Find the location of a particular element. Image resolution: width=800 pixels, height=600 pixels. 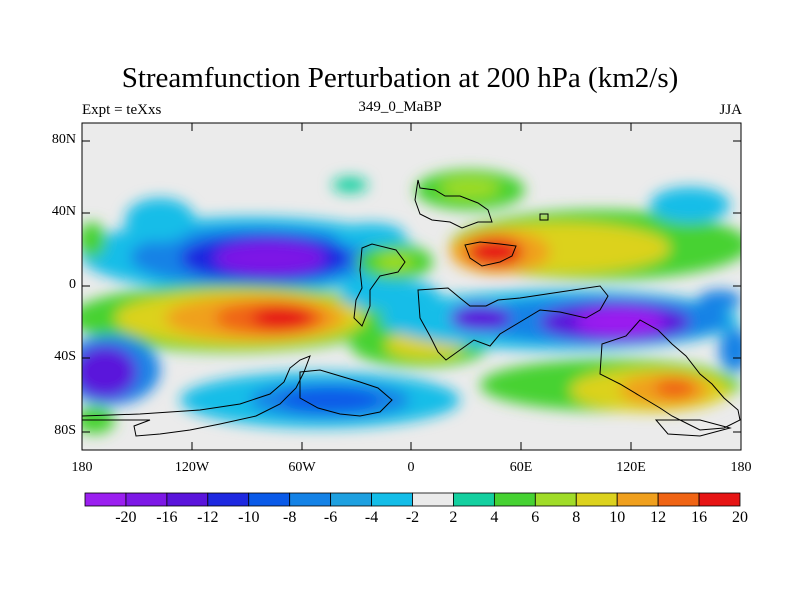

contour-neg-east-edge is located at coordinates (730, 350).